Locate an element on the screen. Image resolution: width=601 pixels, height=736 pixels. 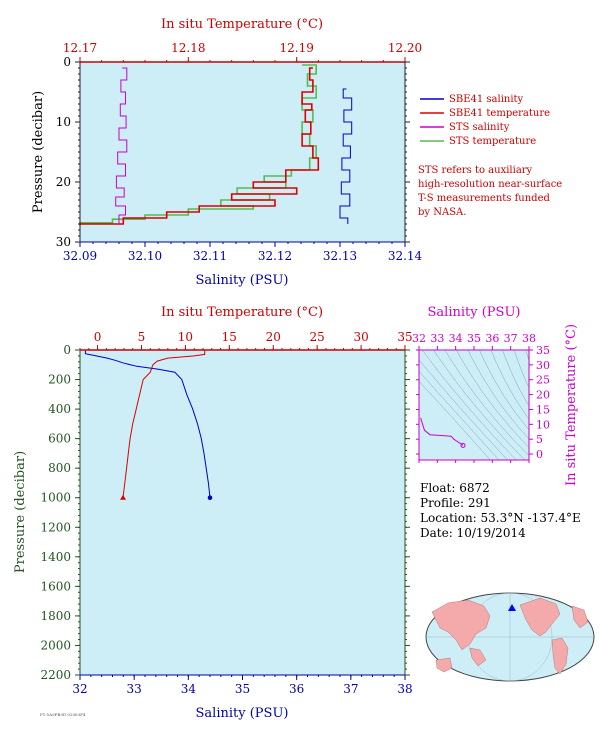
legend-label-sts-temperature: STS temperature is located at coordinates (492, 141).